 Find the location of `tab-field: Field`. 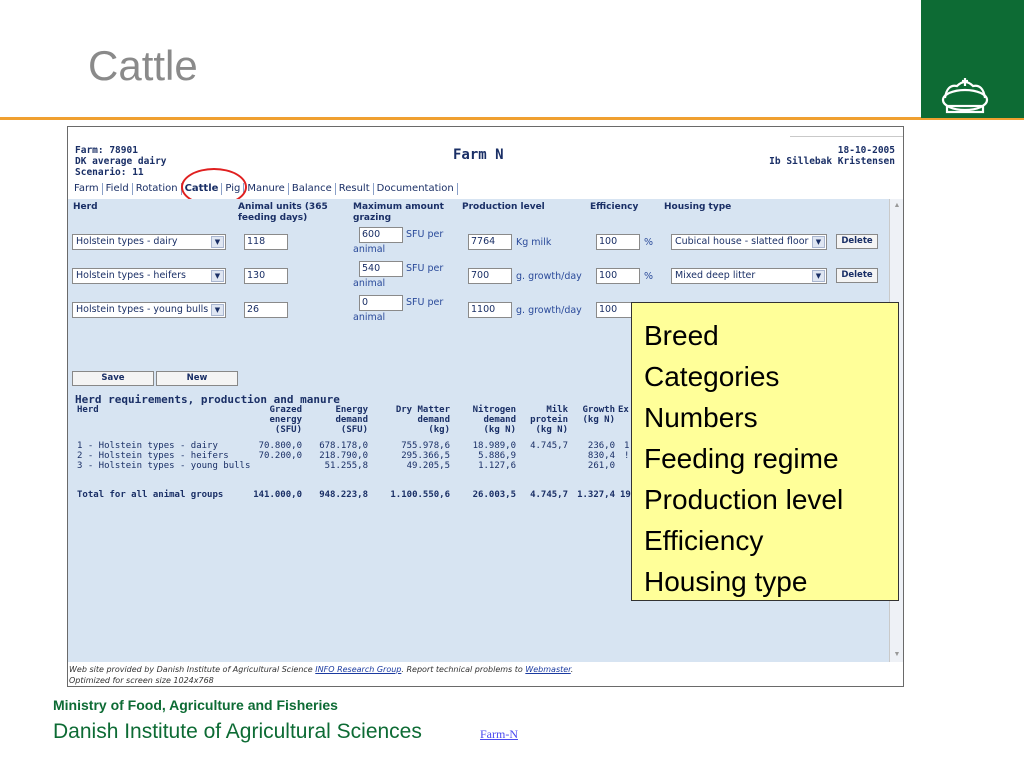

tab-field: Field is located at coordinates (118, 189).